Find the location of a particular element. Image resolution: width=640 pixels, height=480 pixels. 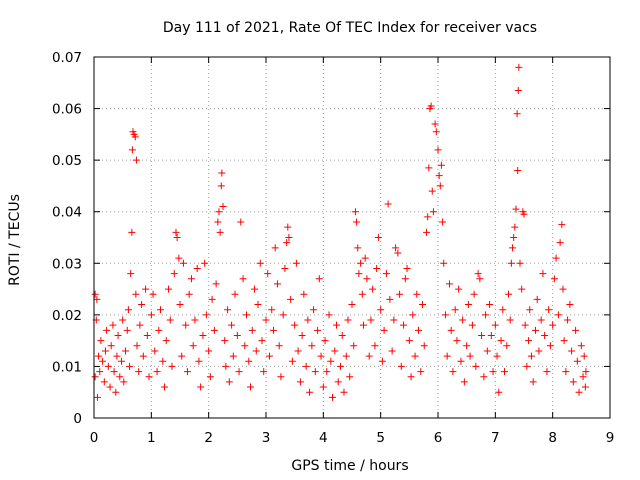

x-axis-label: GPS time / hours is located at coordinates (349, 466).